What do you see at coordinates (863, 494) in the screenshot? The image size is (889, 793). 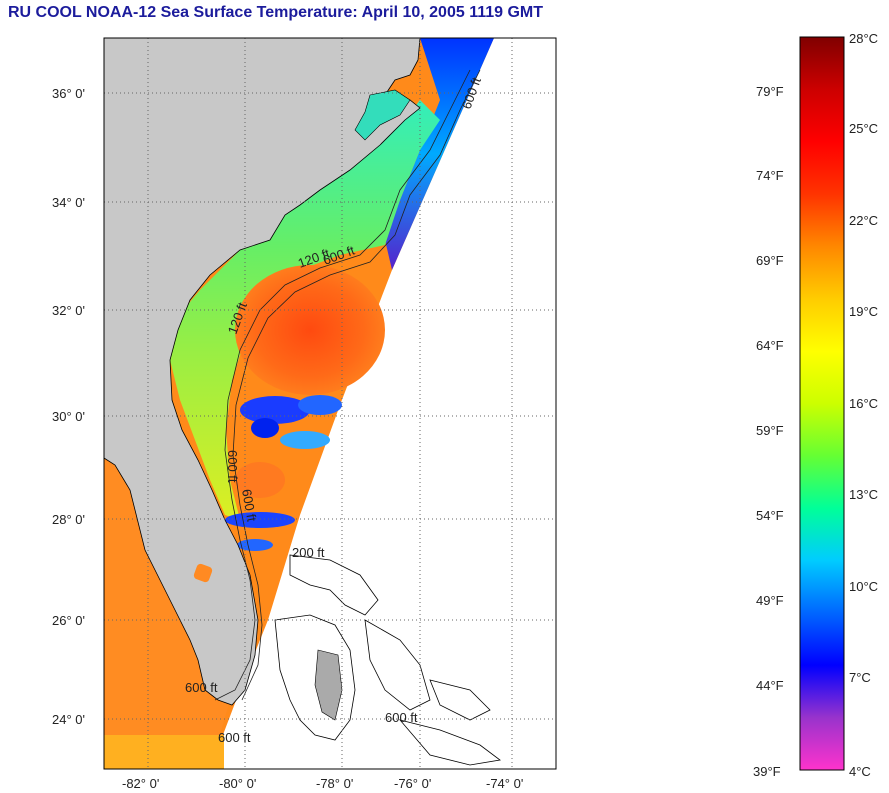 I see `celsius-label: 13°C` at bounding box center [863, 494].